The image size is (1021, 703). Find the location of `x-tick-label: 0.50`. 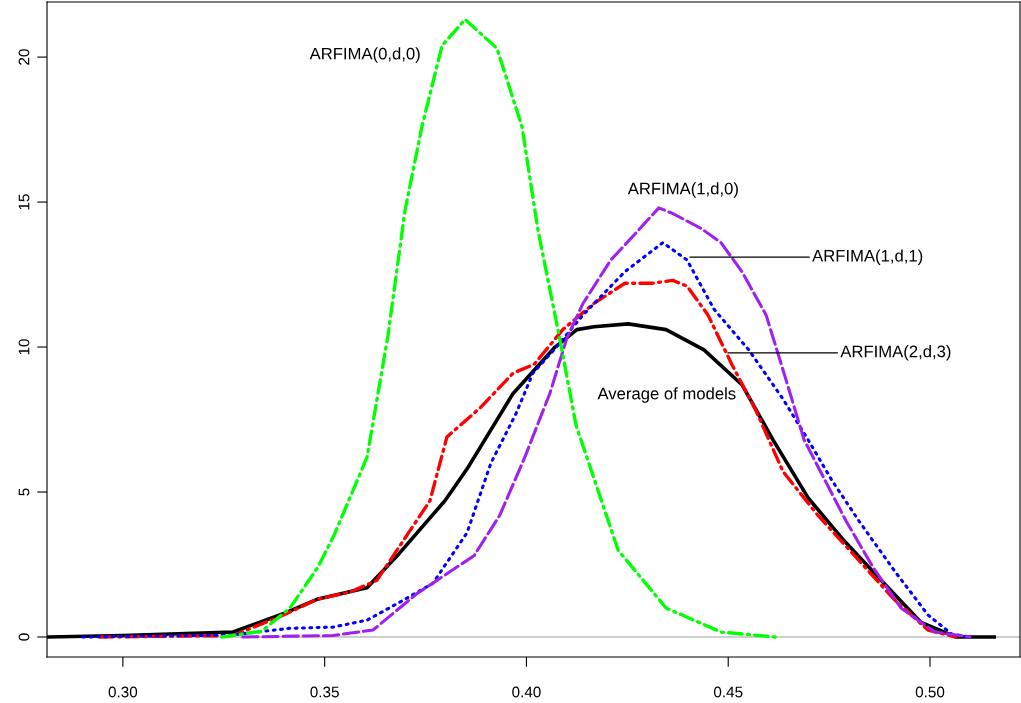

x-tick-label: 0.50 is located at coordinates (930, 692).